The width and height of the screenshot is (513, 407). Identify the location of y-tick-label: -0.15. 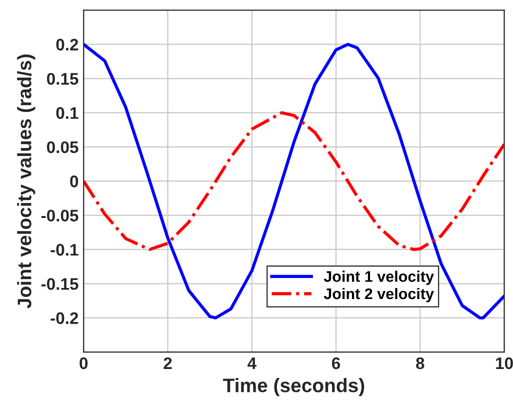
(59, 284).